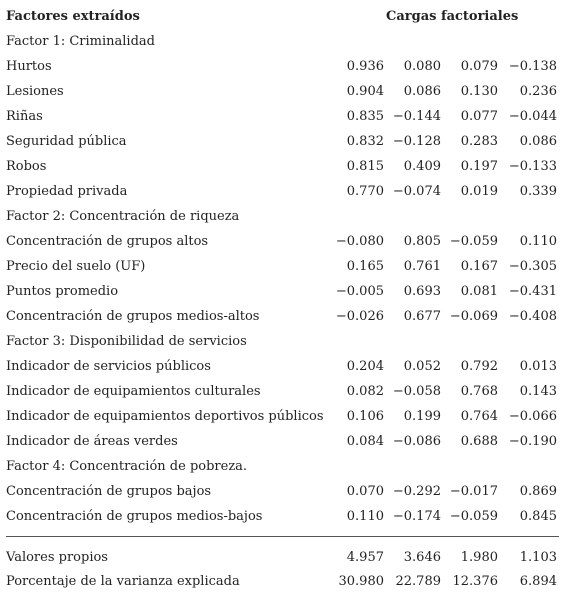 This screenshot has height=599, width=567. What do you see at coordinates (538, 581) in the screenshot?
I see `loading-value: 6.894` at bounding box center [538, 581].